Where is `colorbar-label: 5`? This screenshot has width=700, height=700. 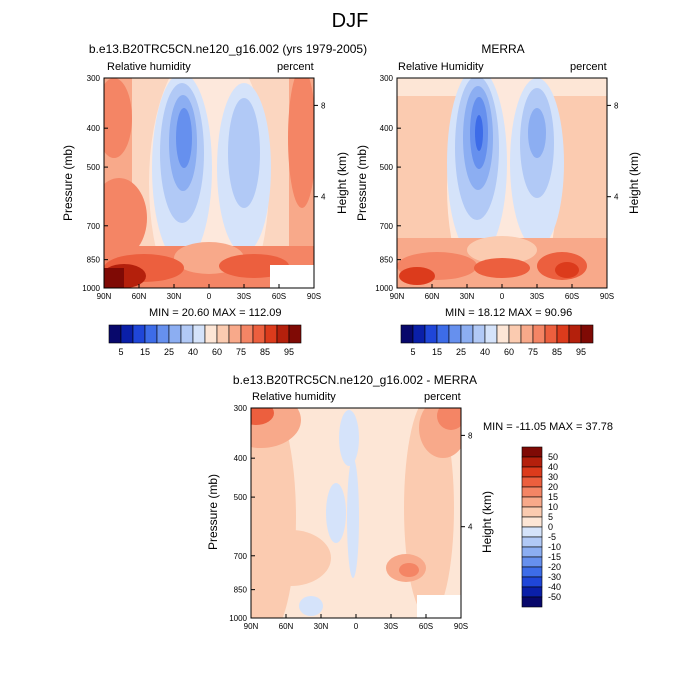
colorbar-label: 5 is located at coordinates (120, 352).